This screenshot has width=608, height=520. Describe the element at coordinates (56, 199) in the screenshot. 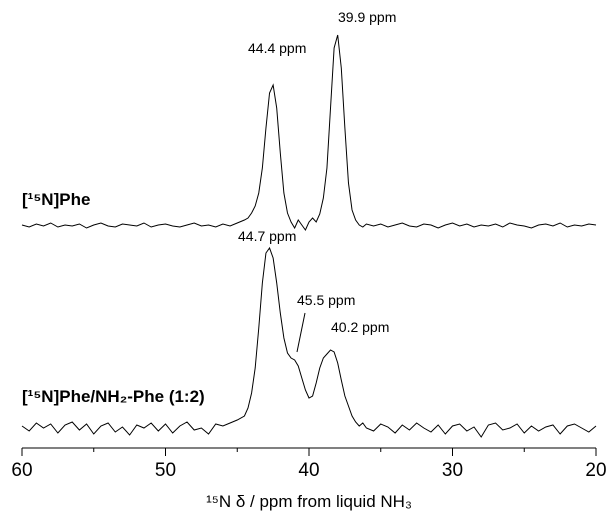

I see `series-label: [¹⁵N]Phe` at that location.